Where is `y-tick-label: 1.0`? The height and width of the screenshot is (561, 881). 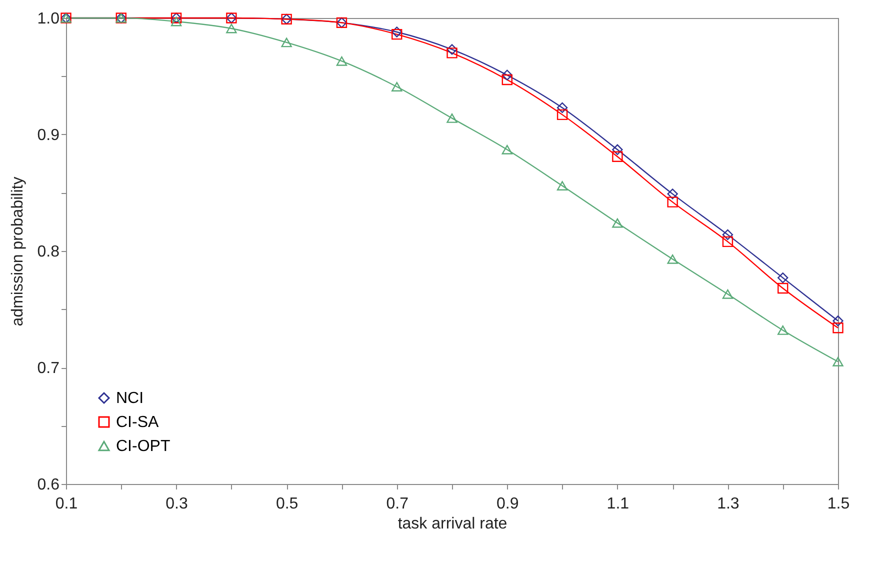 y-tick-label: 1.0 is located at coordinates (48, 19).